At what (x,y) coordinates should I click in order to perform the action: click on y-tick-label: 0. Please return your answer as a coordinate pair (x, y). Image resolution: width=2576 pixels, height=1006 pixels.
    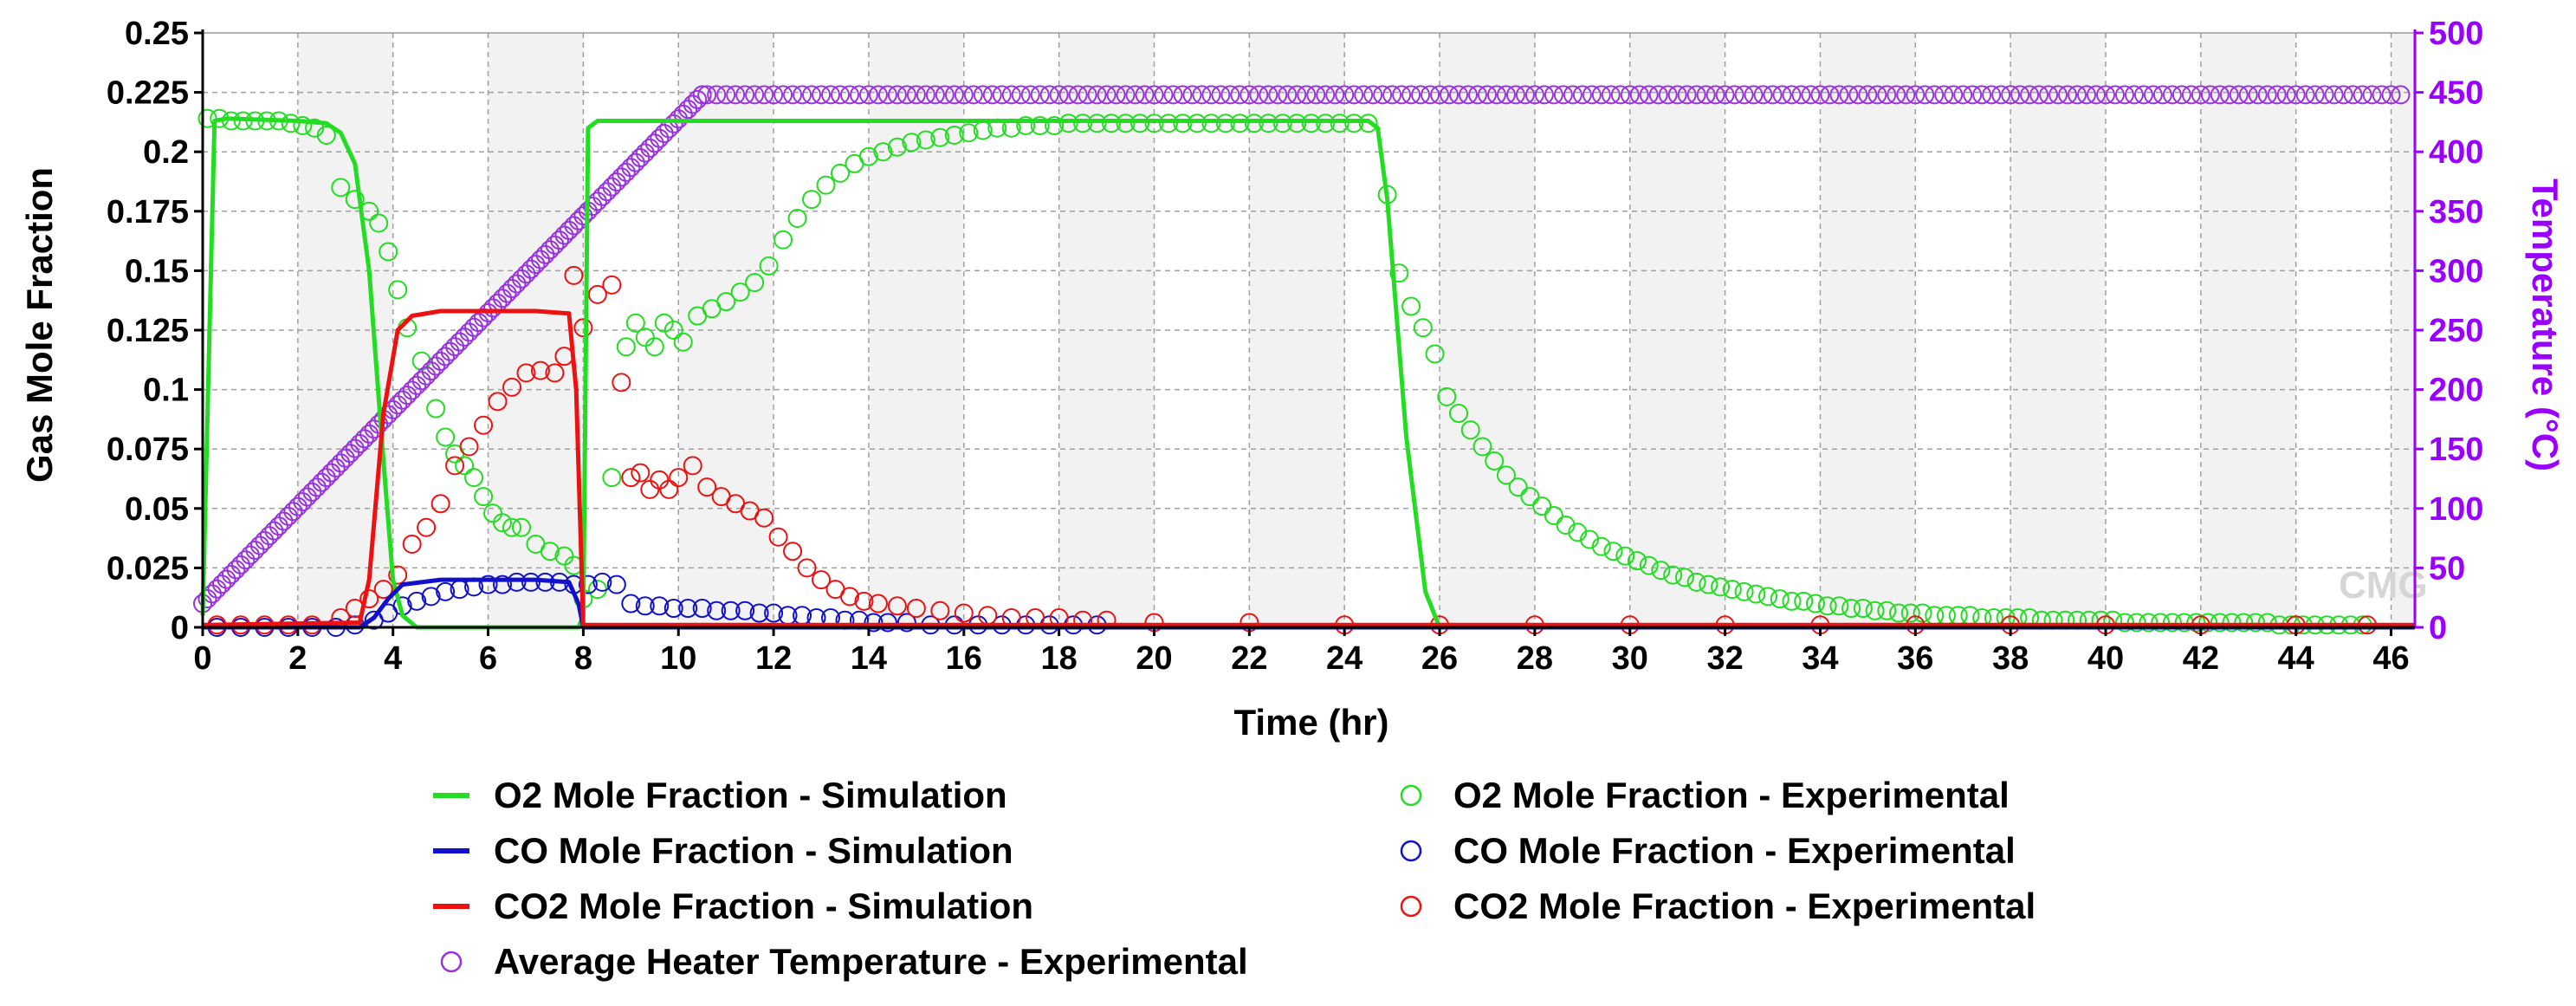
    Looking at the image, I should click on (180, 628).